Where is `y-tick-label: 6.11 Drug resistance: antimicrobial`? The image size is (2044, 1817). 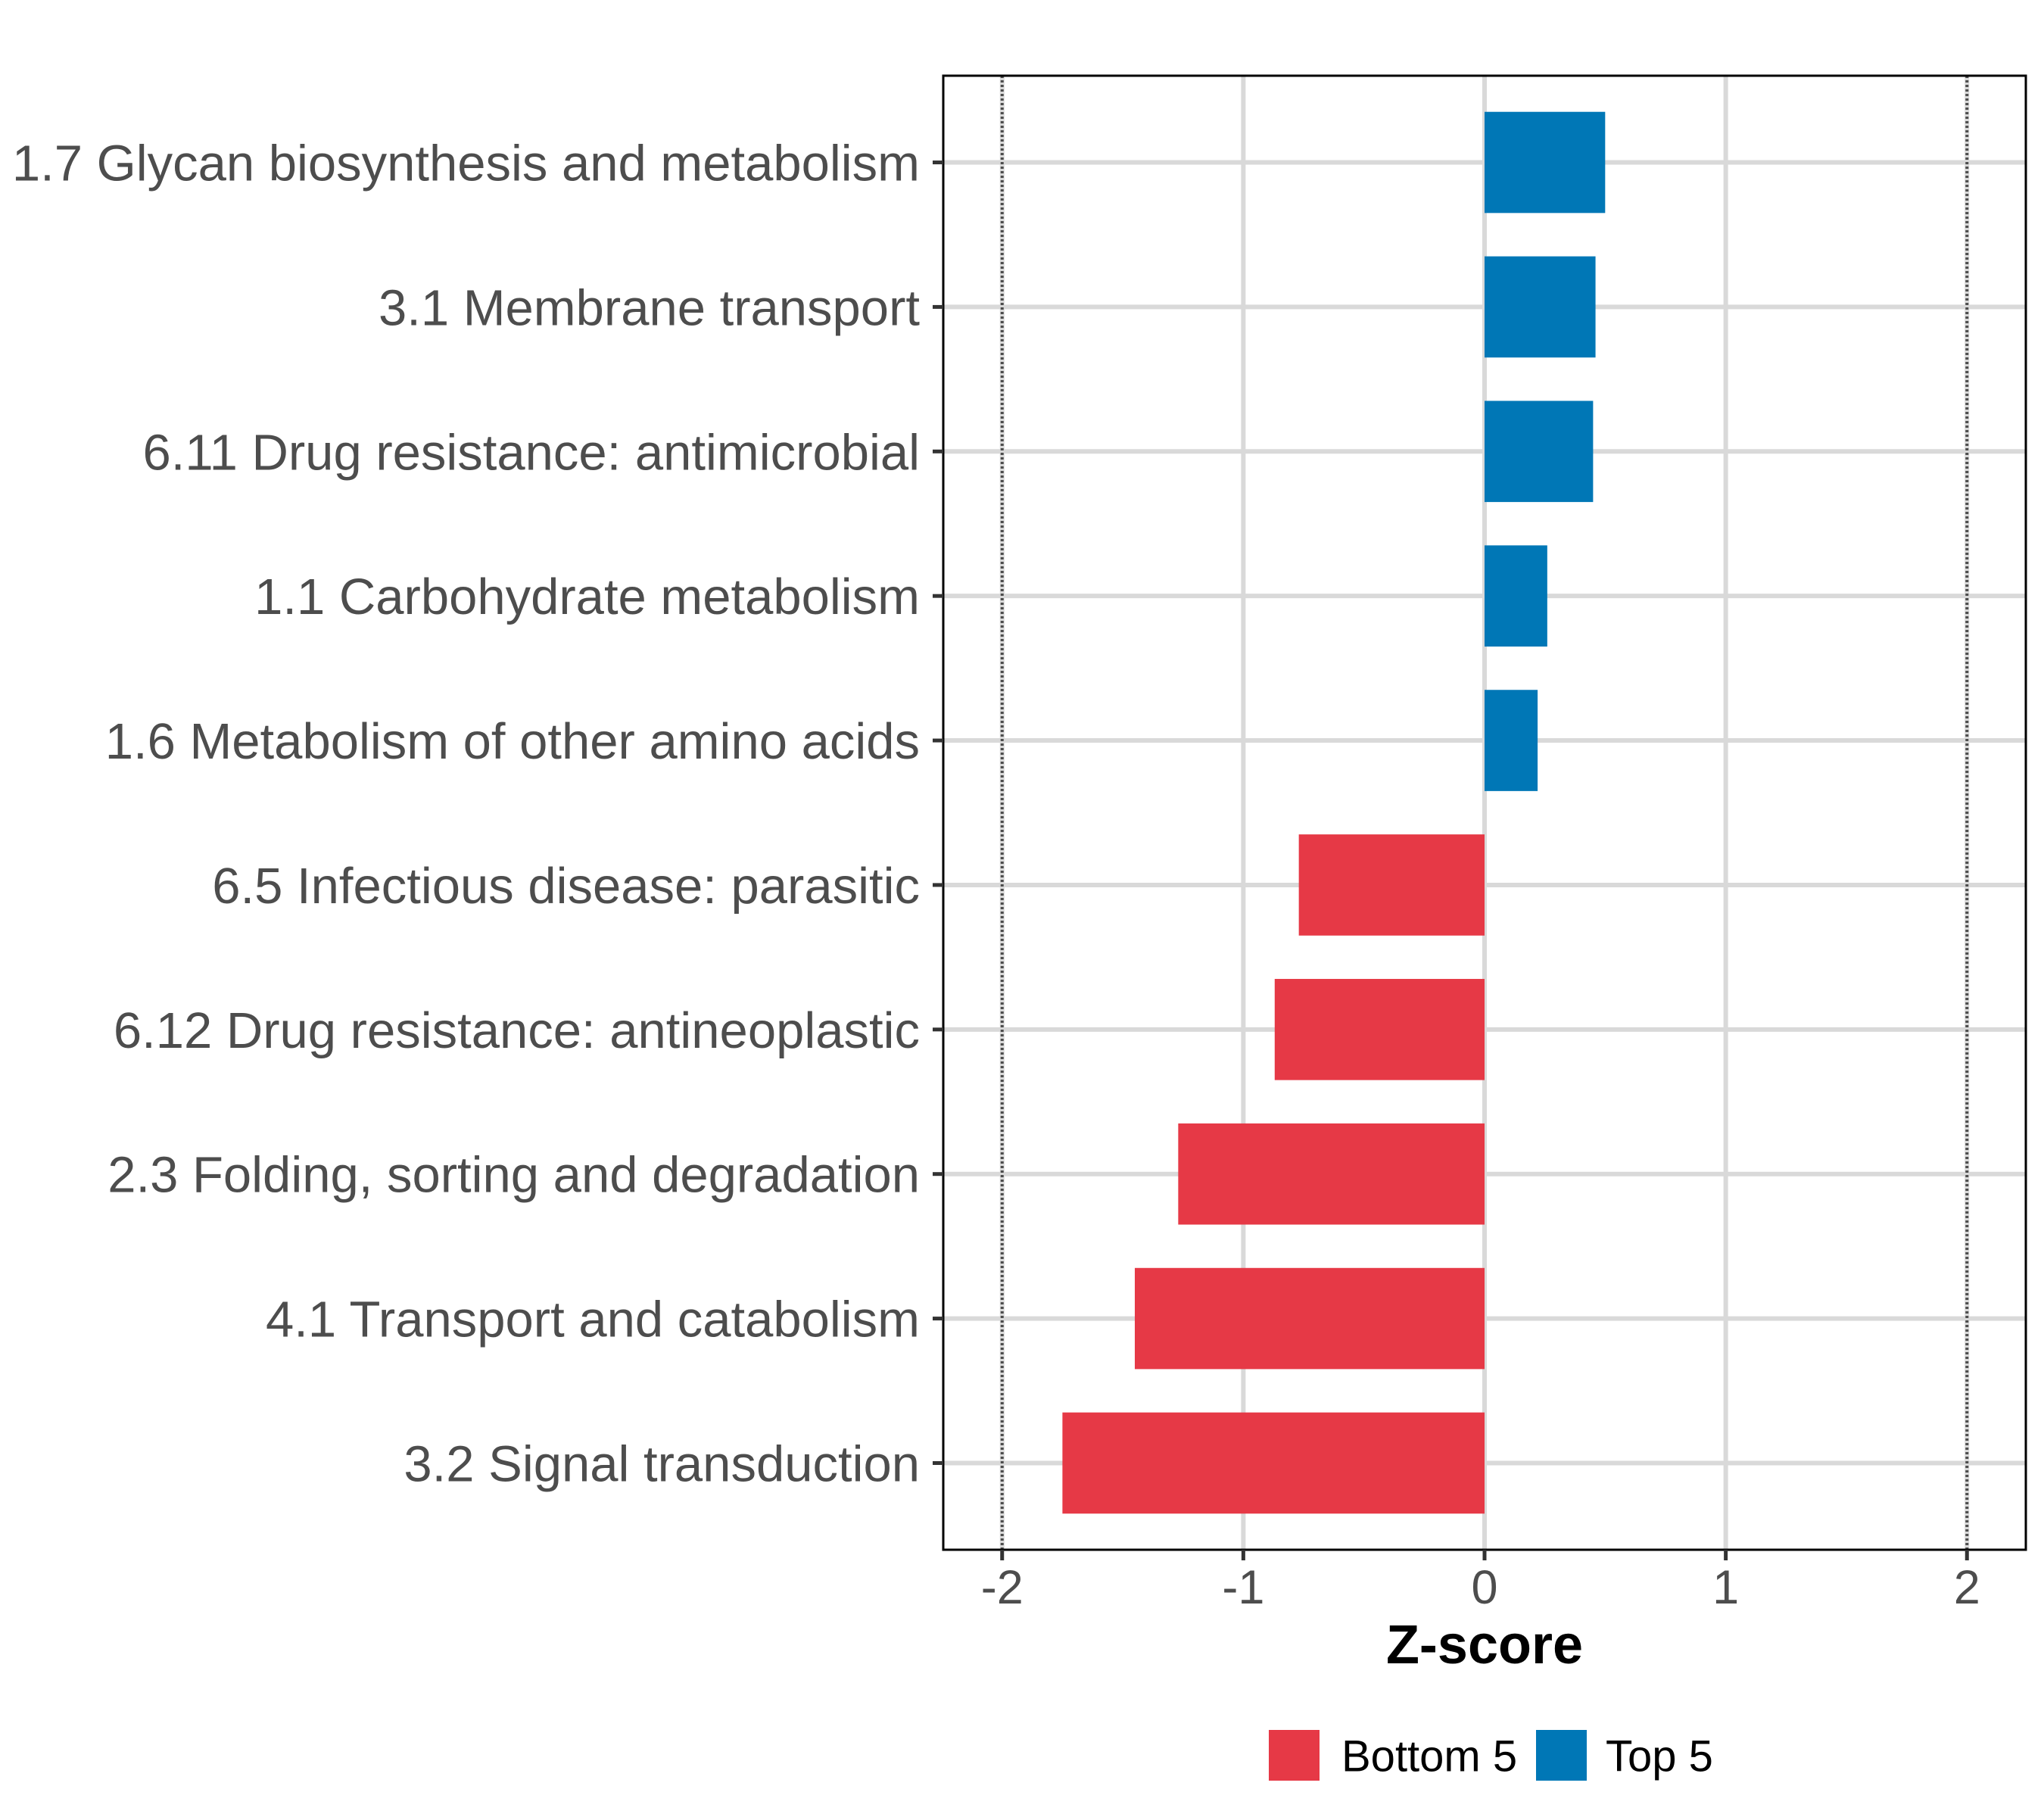
y-tick-label: 6.11 Drug resistance: antimicrobial is located at coordinates (531, 452).